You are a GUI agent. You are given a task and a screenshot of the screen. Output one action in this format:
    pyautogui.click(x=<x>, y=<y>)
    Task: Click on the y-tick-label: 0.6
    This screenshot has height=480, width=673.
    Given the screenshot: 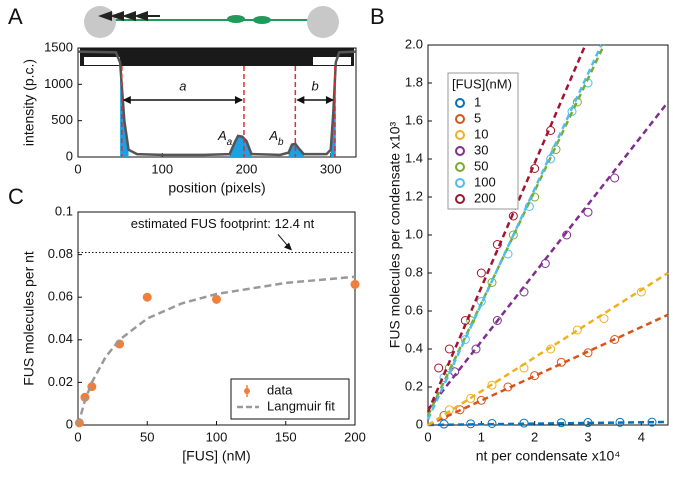 What is the action you would take?
    pyautogui.click(x=414, y=309)
    